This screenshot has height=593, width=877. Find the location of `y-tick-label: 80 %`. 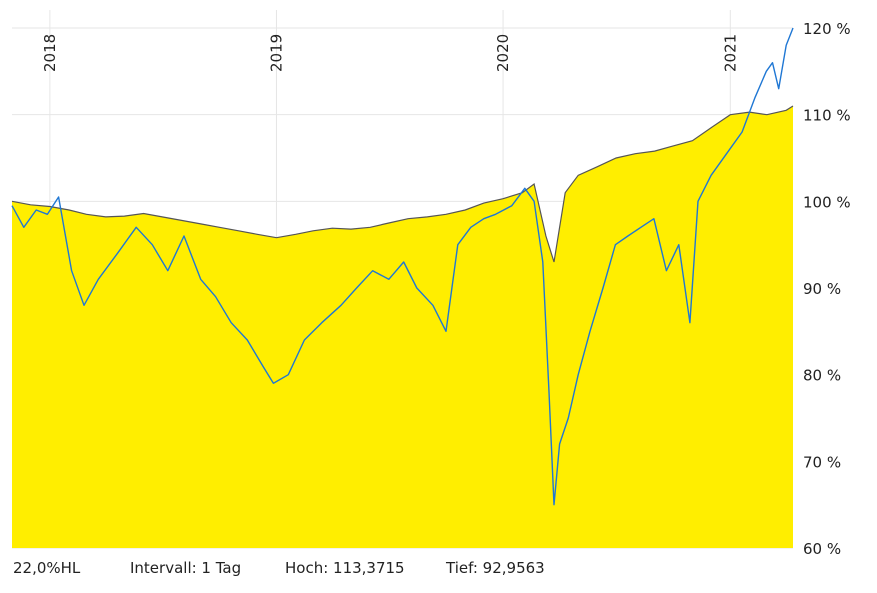

y-tick-label: 80 % is located at coordinates (822, 376).